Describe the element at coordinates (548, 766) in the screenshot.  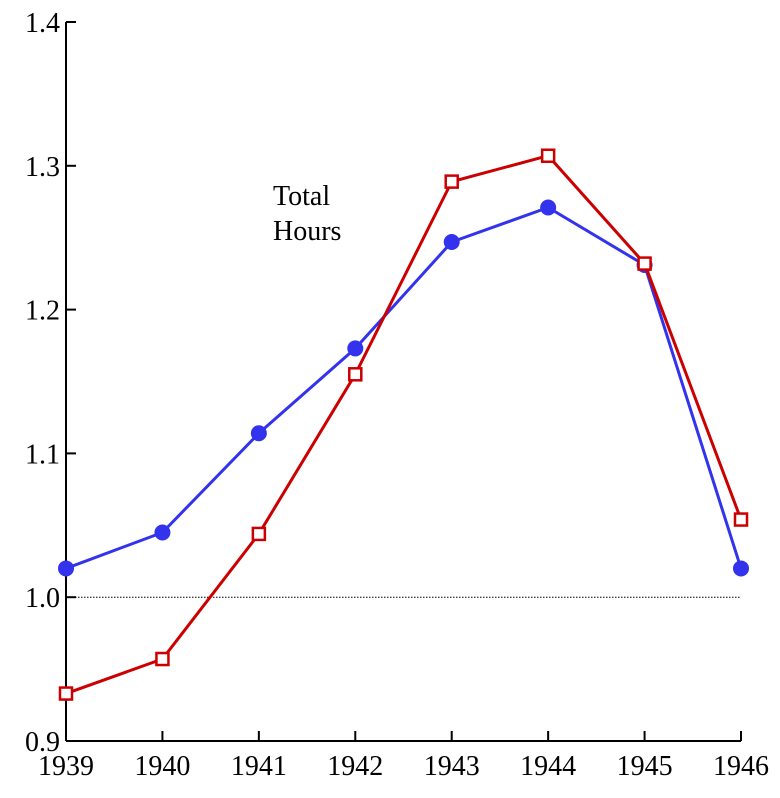
I see `x-tick-label: 1944` at that location.